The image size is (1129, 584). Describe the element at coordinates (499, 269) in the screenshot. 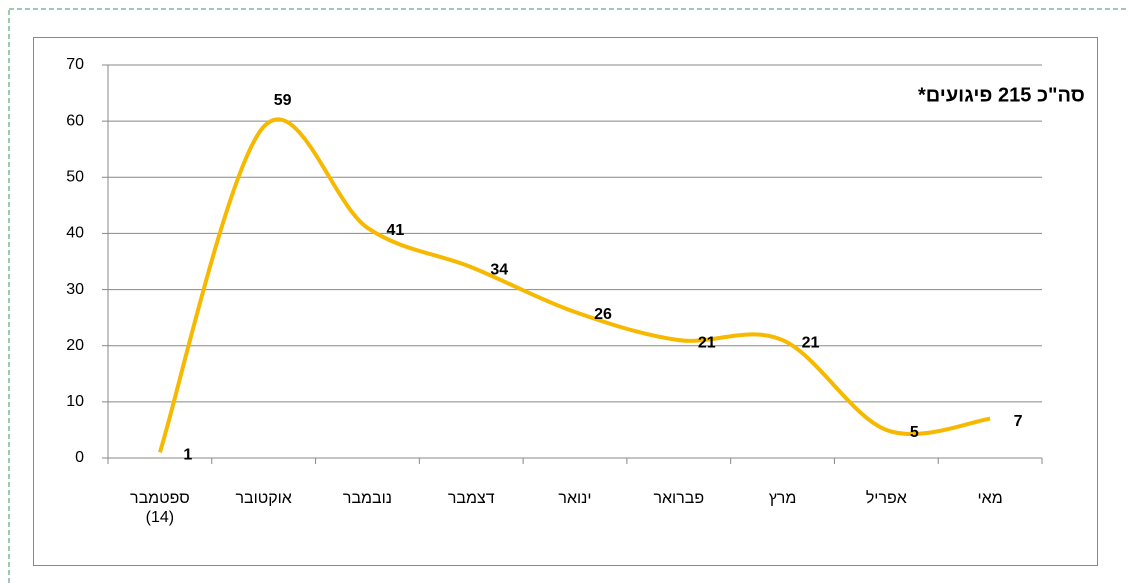

I see `data-label: 34` at that location.